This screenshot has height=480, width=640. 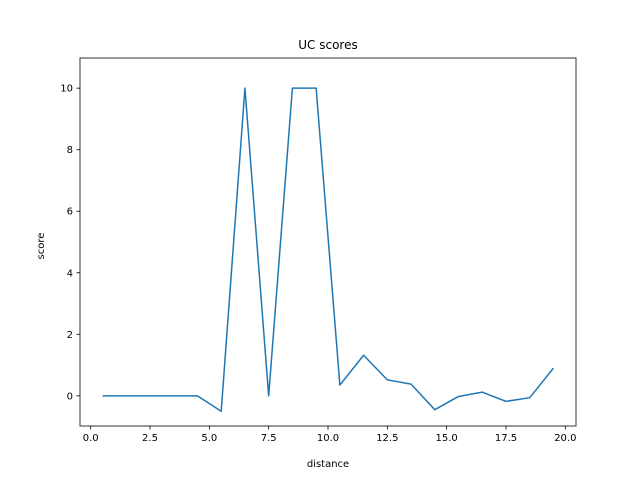 What do you see at coordinates (66, 89) in the screenshot?
I see `y-tick-label: 10` at bounding box center [66, 89].